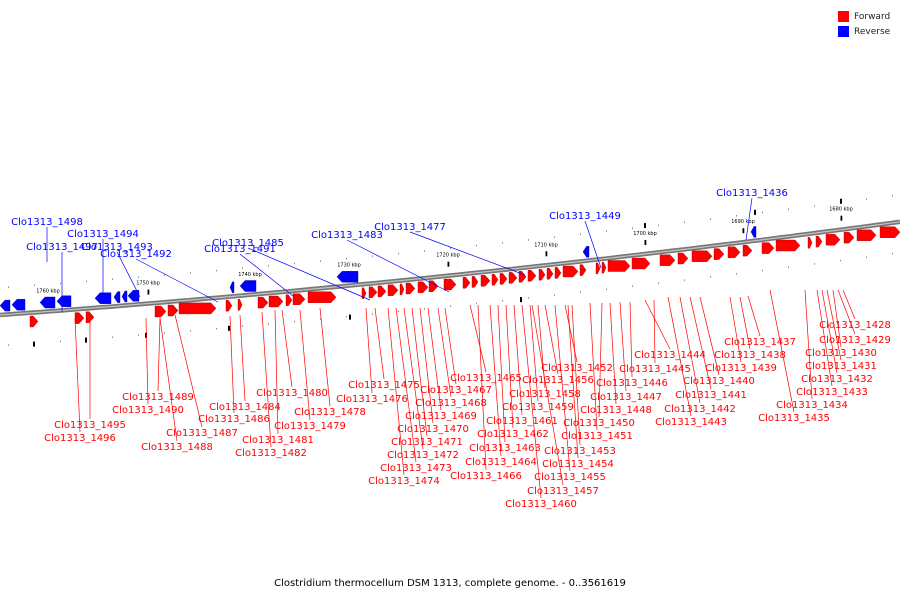  I want to click on legend-reverse: Reverse, so click(864, 31).